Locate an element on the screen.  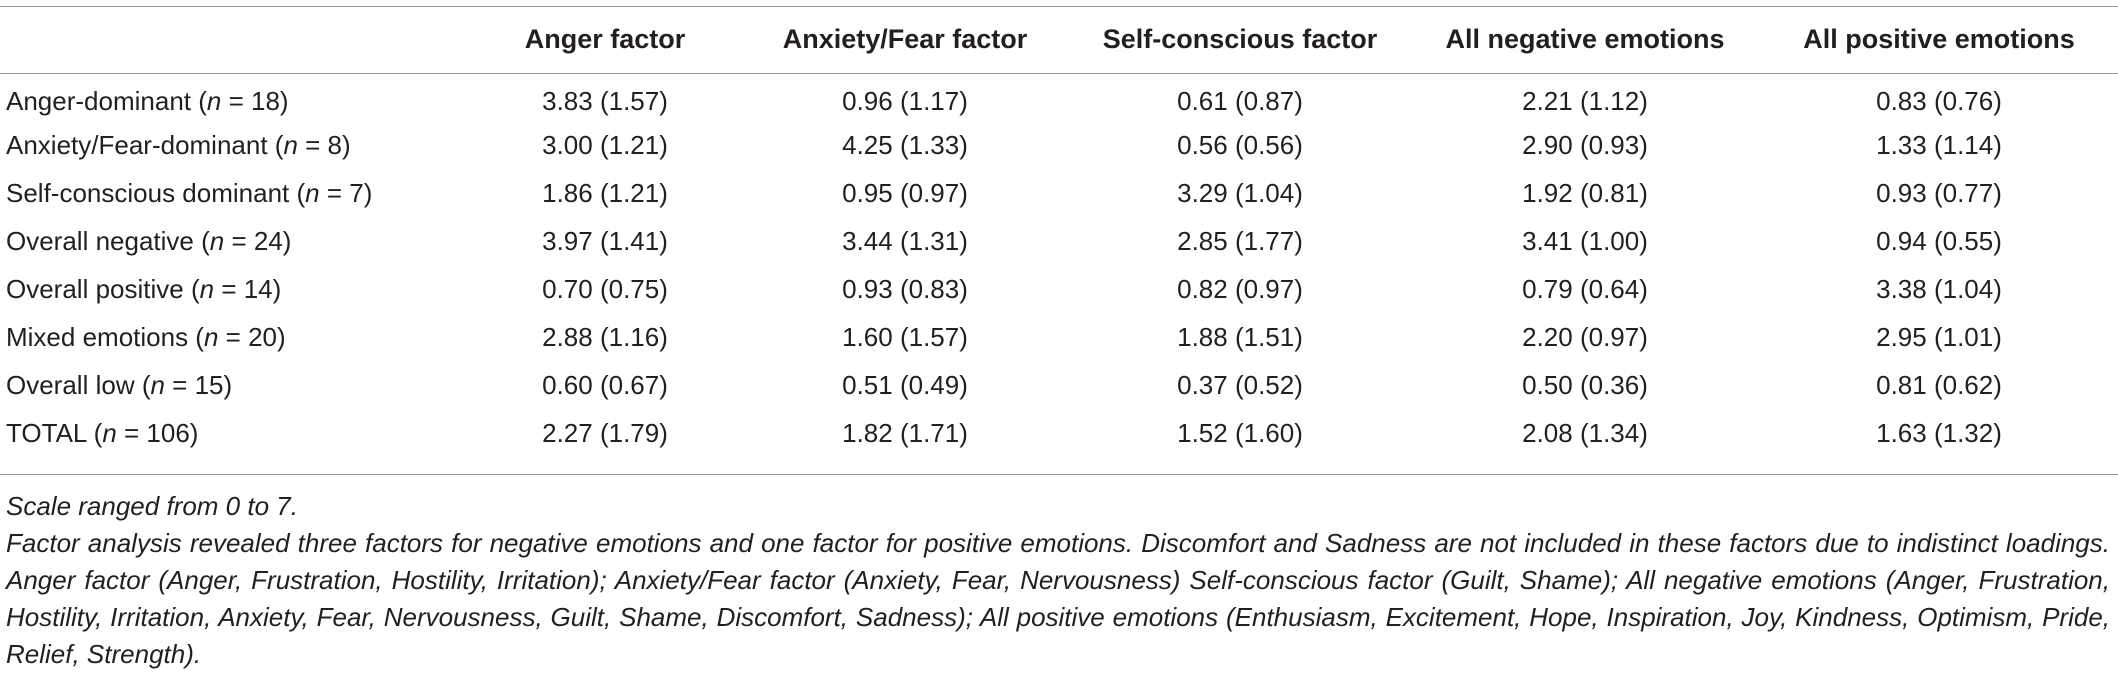
table-cell: 0.61 (0.87) is located at coordinates (1240, 100).